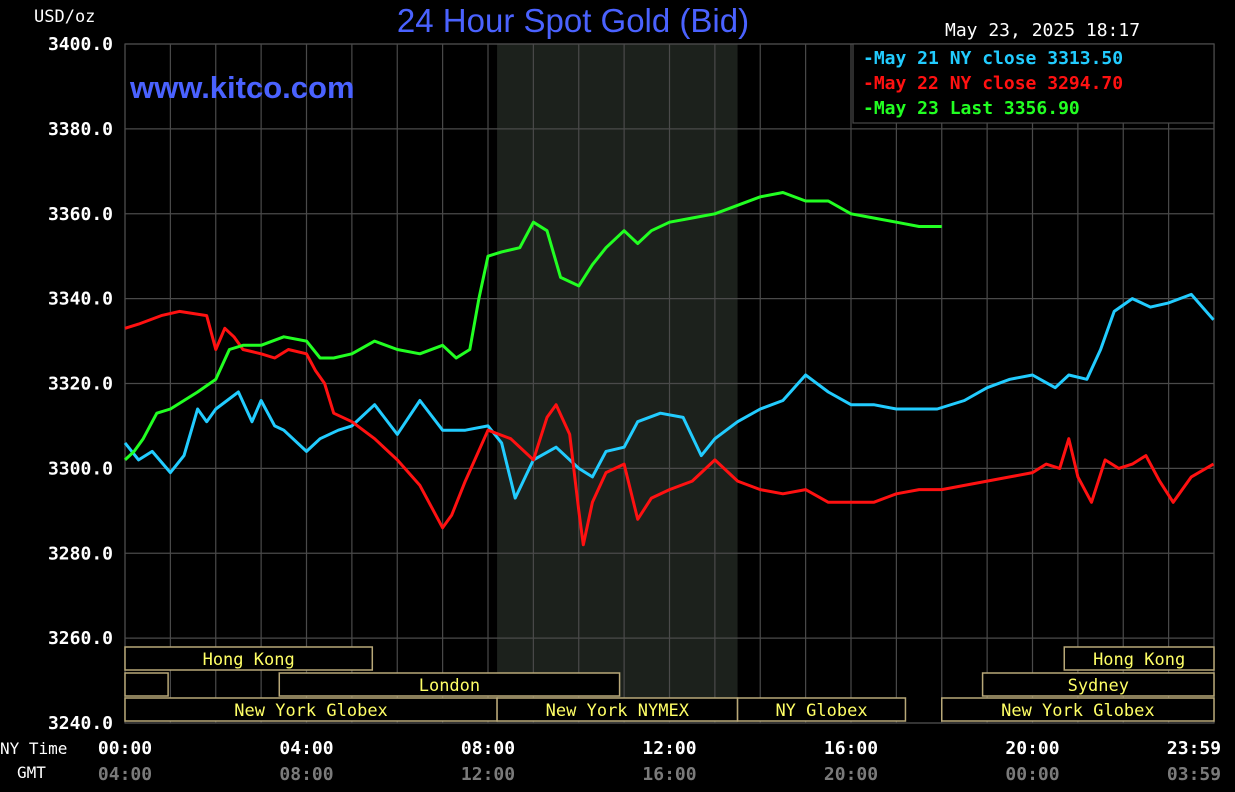  What do you see at coordinates (80, 44) in the screenshot?
I see `y-tick-label: 3400.0` at bounding box center [80, 44].